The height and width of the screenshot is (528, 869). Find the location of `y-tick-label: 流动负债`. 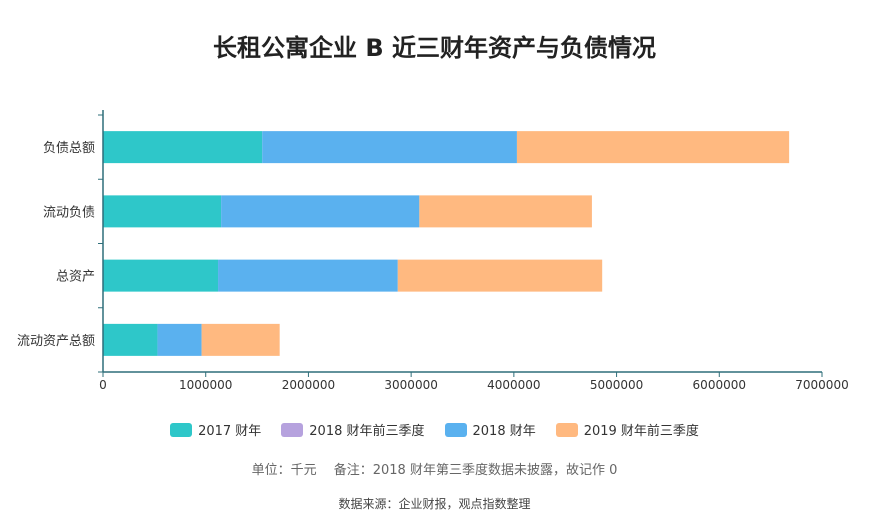

y-tick-label: 流动负债 is located at coordinates (69, 212).